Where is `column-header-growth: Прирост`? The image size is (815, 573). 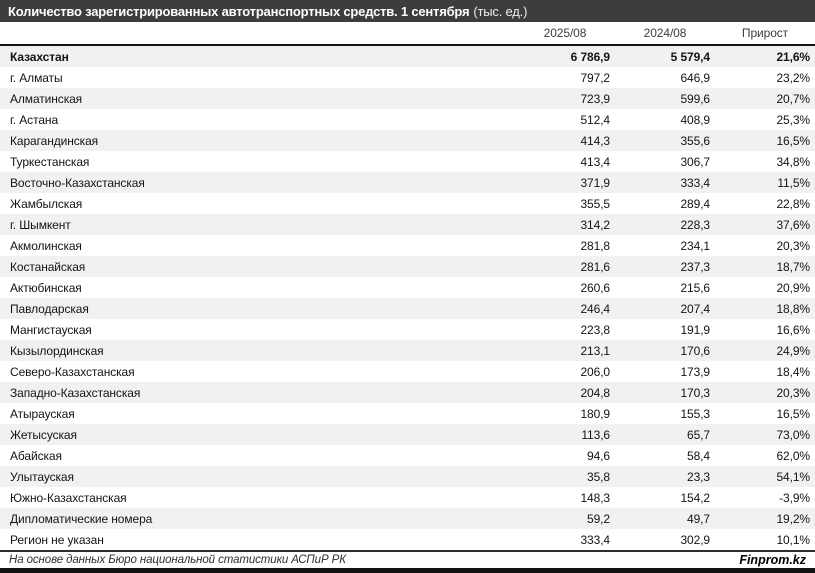
column-header-growth: Прирост is located at coordinates (765, 34).